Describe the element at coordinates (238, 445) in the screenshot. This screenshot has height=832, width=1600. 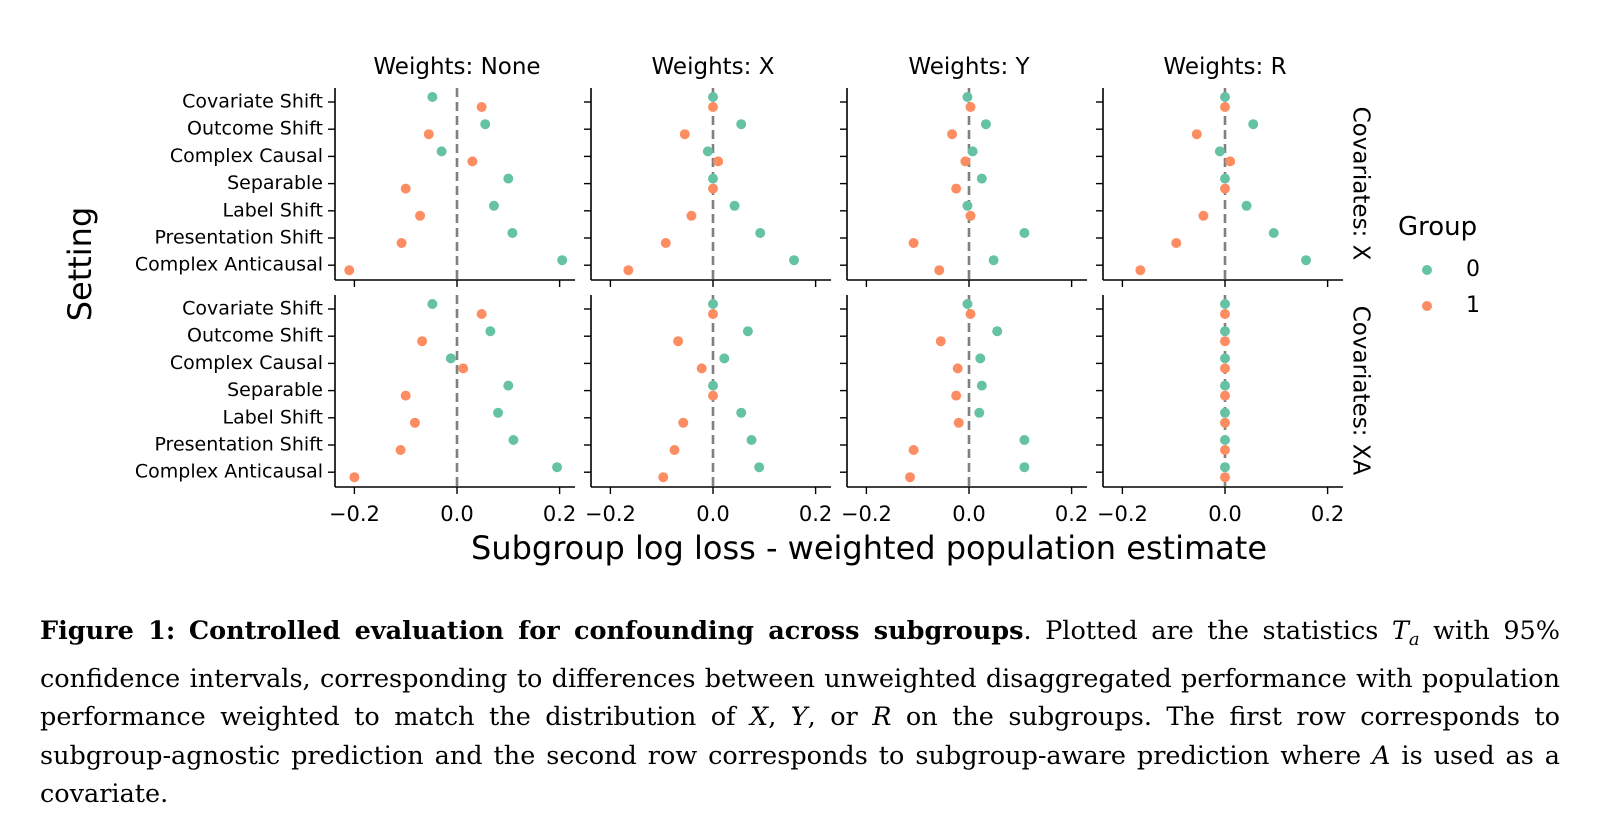
I see `category-label: Presentation Shift` at that location.